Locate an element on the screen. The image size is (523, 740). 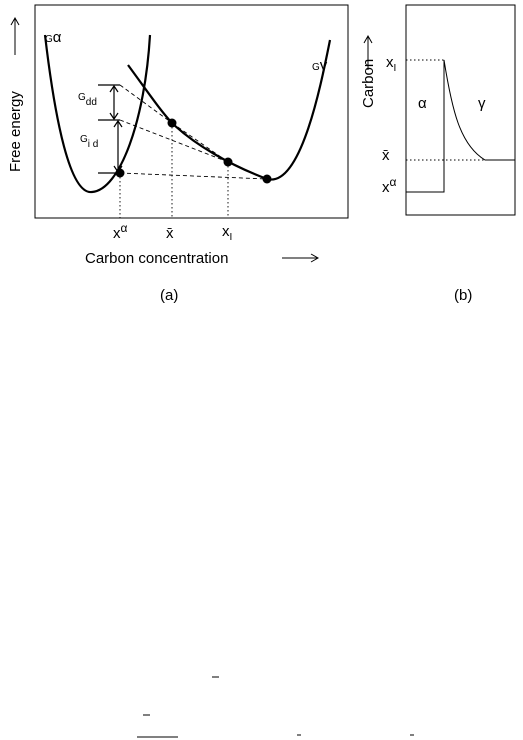
g-dd-label: Gdd is located at coordinates (87, 100).